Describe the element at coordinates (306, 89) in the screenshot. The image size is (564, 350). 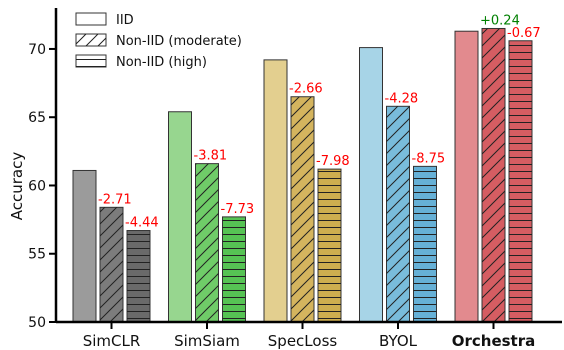
I see `delta-label: -2.66` at that location.